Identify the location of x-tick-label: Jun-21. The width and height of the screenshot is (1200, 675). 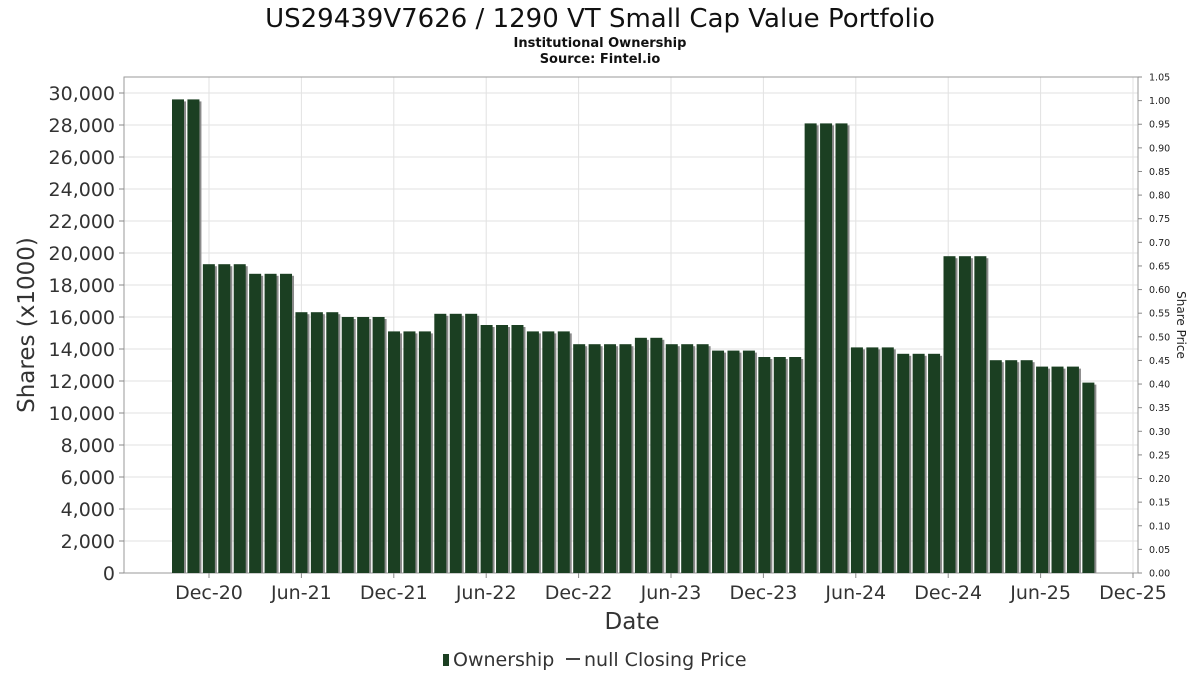
(301, 593).